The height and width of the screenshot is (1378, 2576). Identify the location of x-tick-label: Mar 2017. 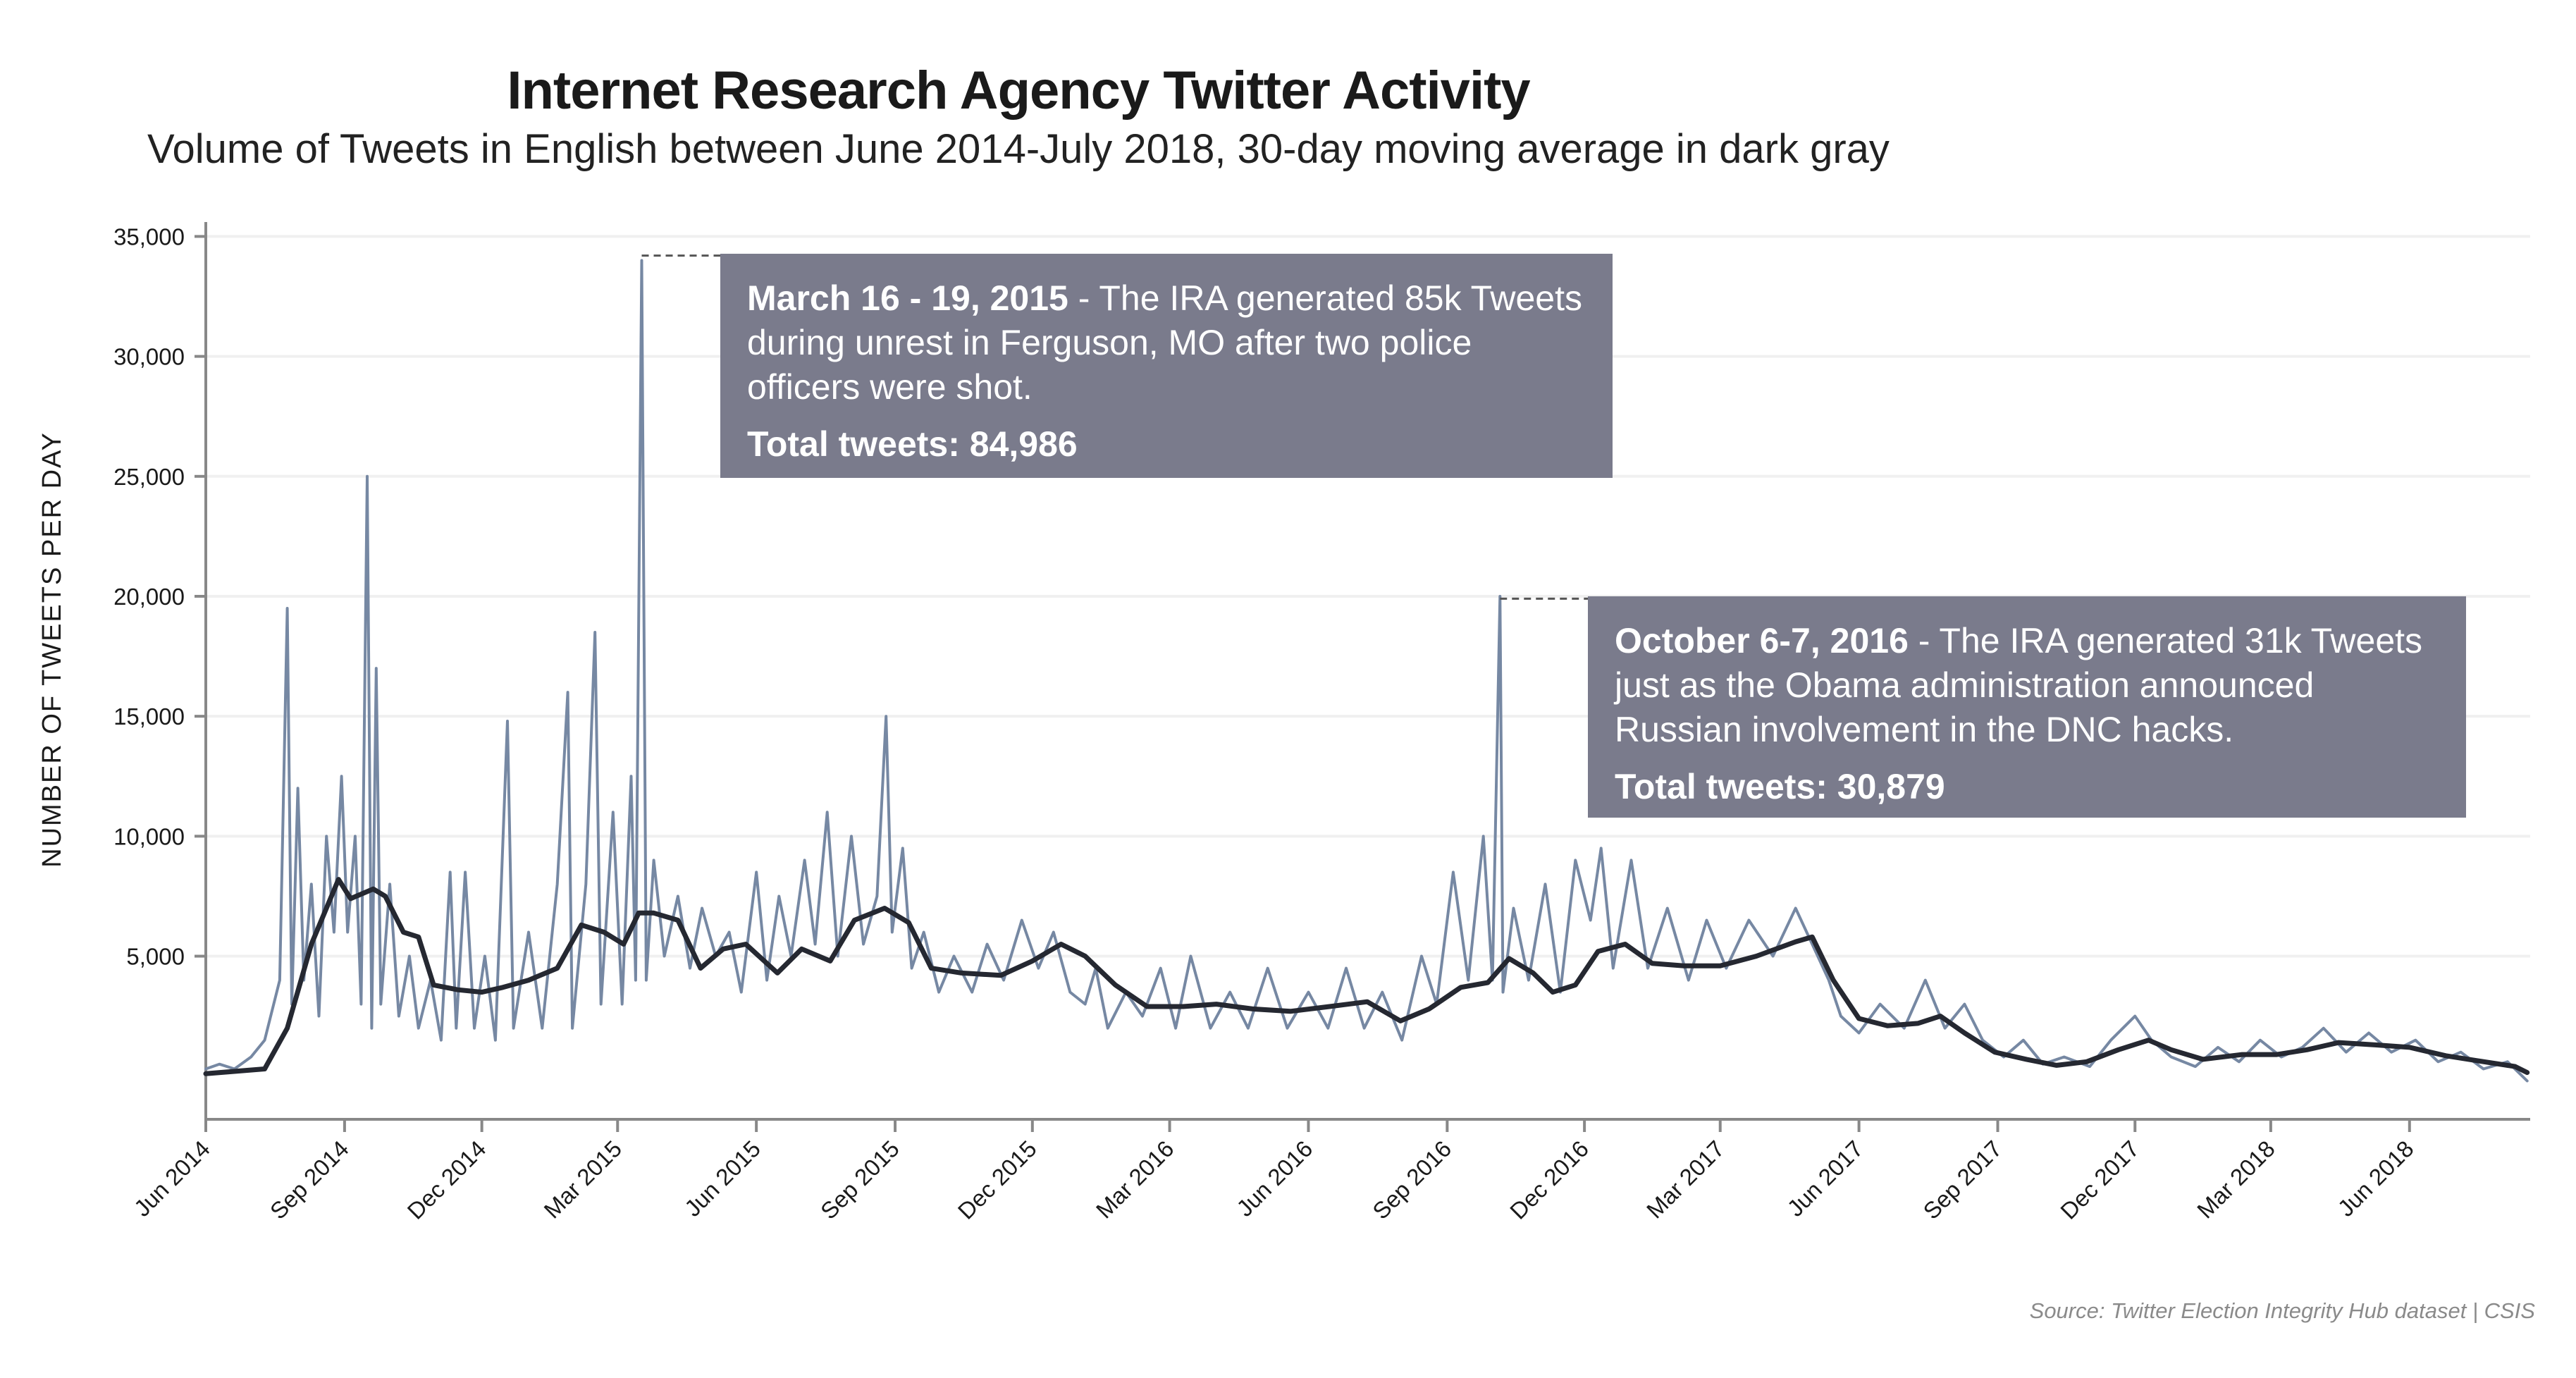
(1685, 1180).